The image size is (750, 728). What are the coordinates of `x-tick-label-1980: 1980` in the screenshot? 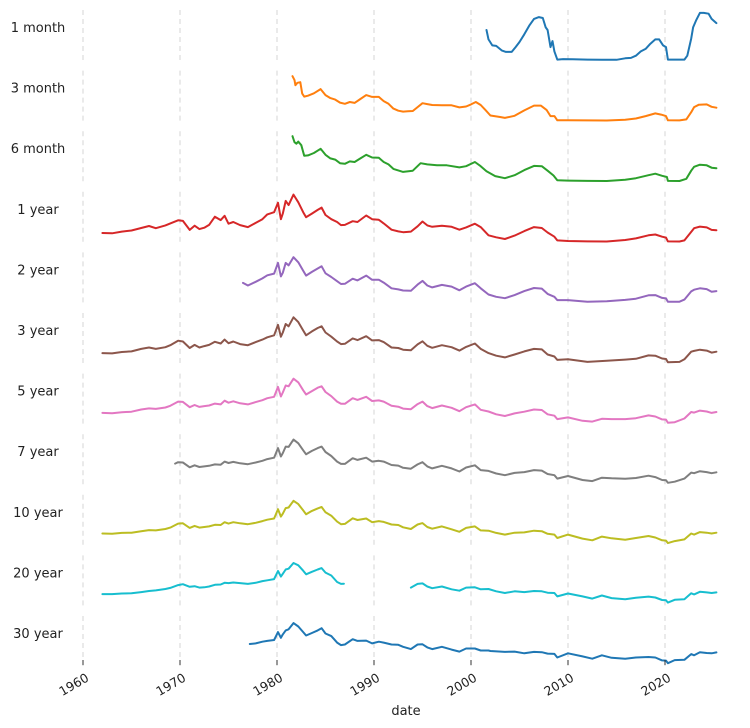 It's located at (267, 684).